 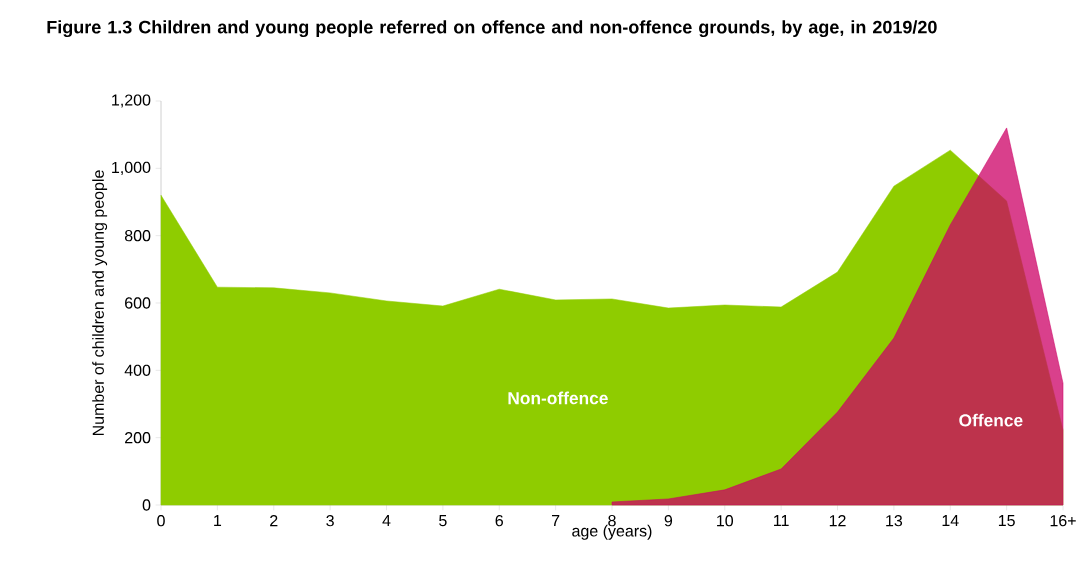 I want to click on x-tick-label: 13, so click(x=894, y=521).